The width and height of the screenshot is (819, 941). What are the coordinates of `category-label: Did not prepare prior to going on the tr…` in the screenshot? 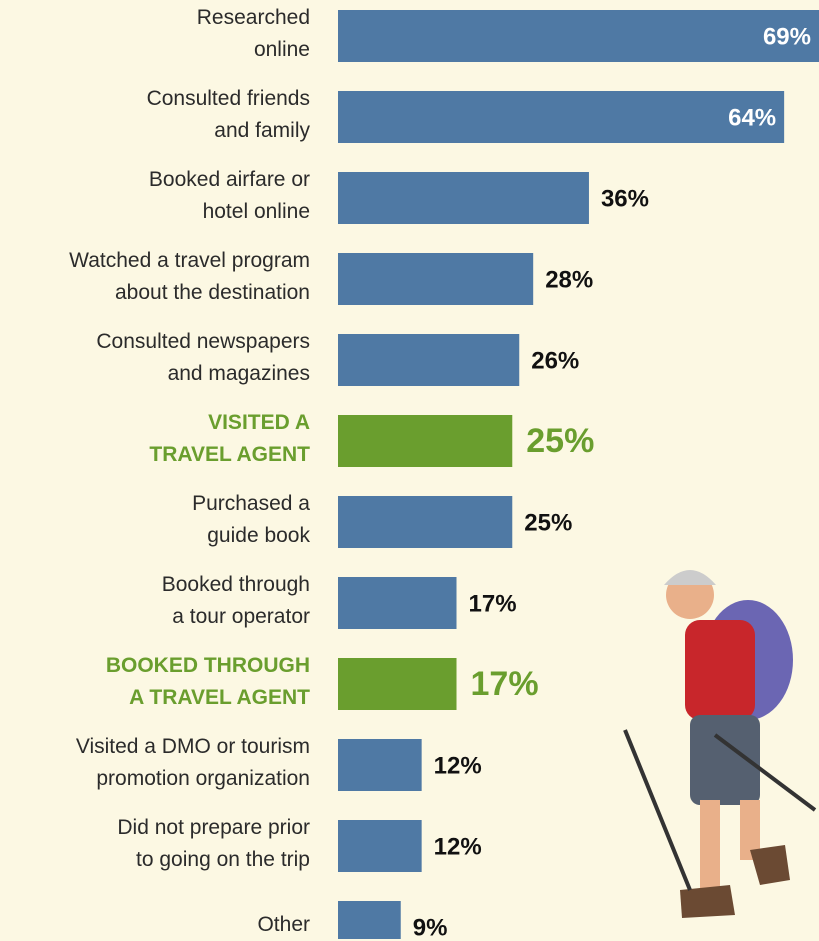 It's located at (213, 843).